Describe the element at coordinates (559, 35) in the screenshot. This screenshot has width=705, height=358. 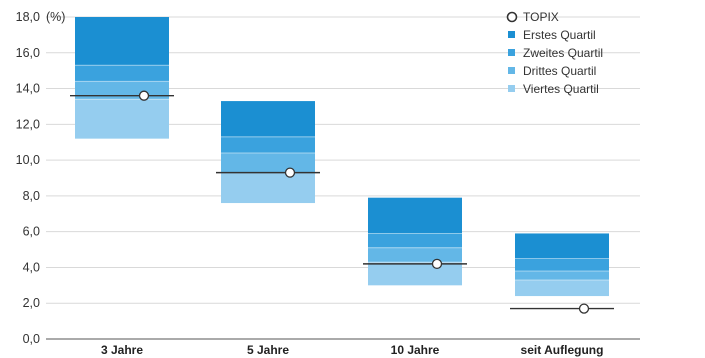
I see `legend-label: Erstes Quartil` at that location.